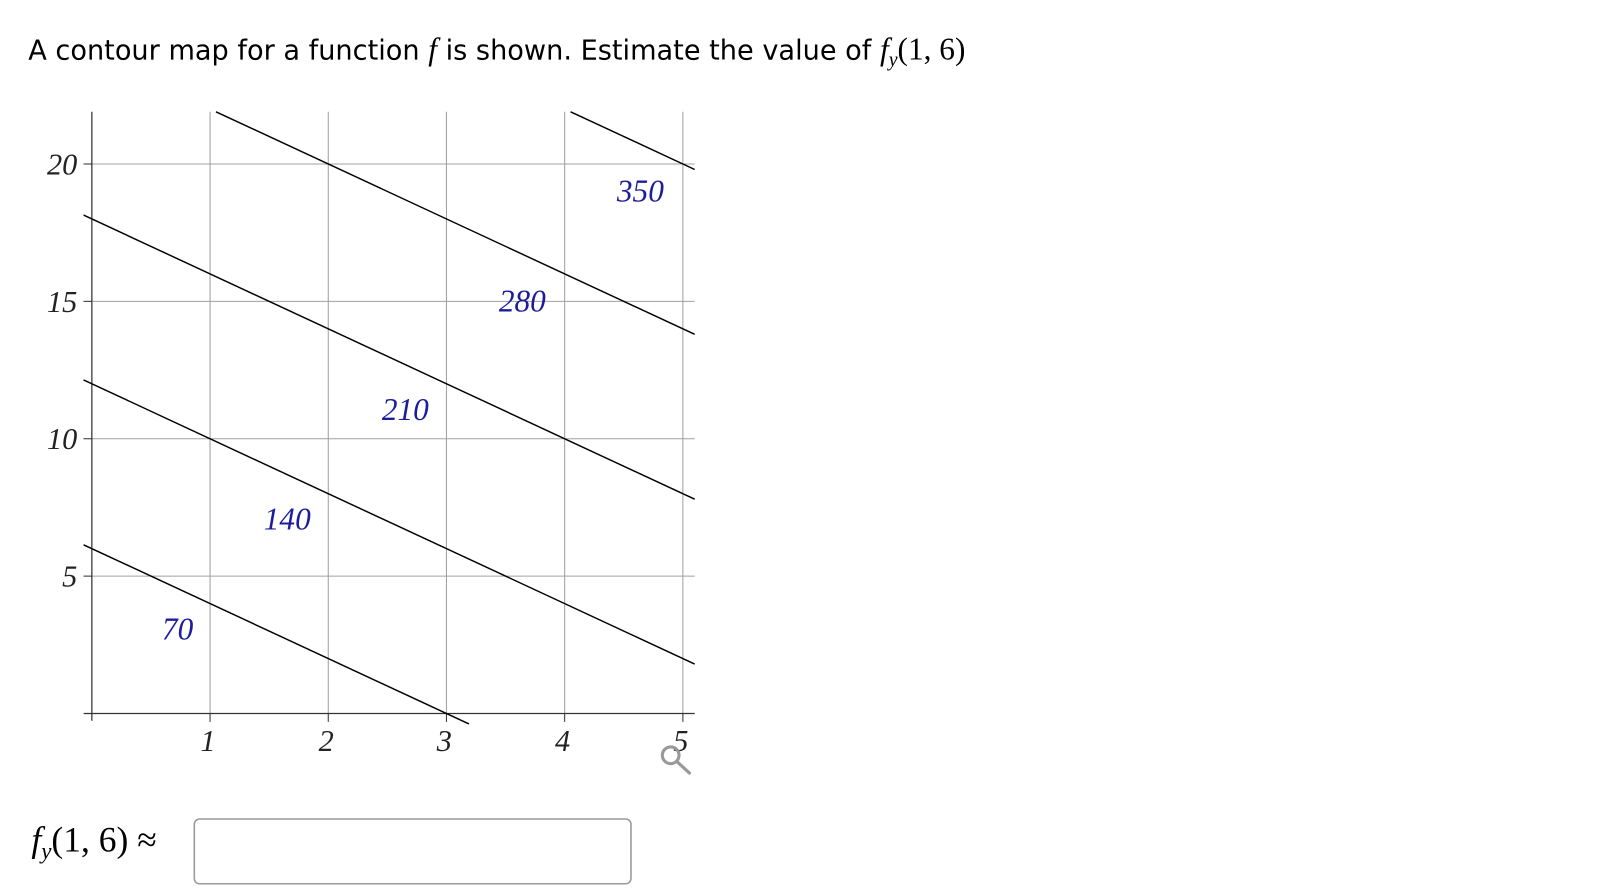  Describe the element at coordinates (640, 191) in the screenshot. I see `contour-label: 350` at that location.